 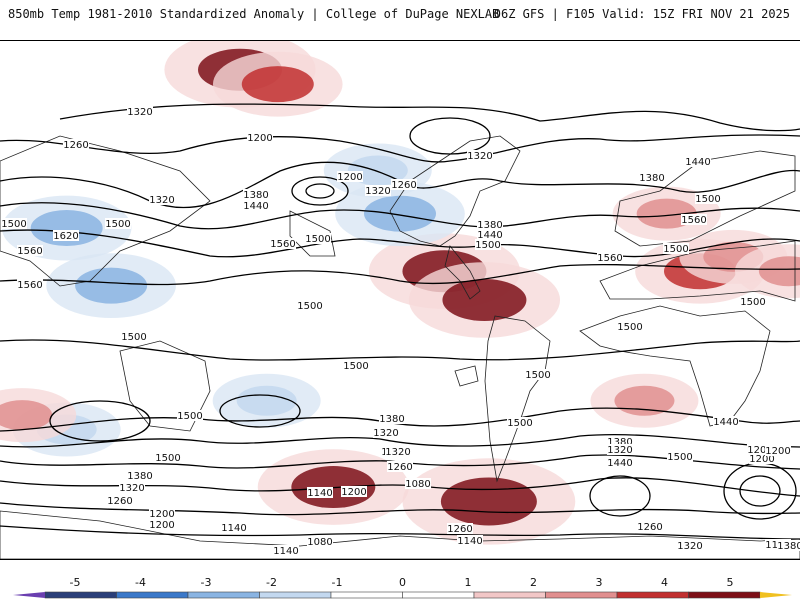 I want to click on colorbar-tick-label: -1, so click(x=337, y=582).